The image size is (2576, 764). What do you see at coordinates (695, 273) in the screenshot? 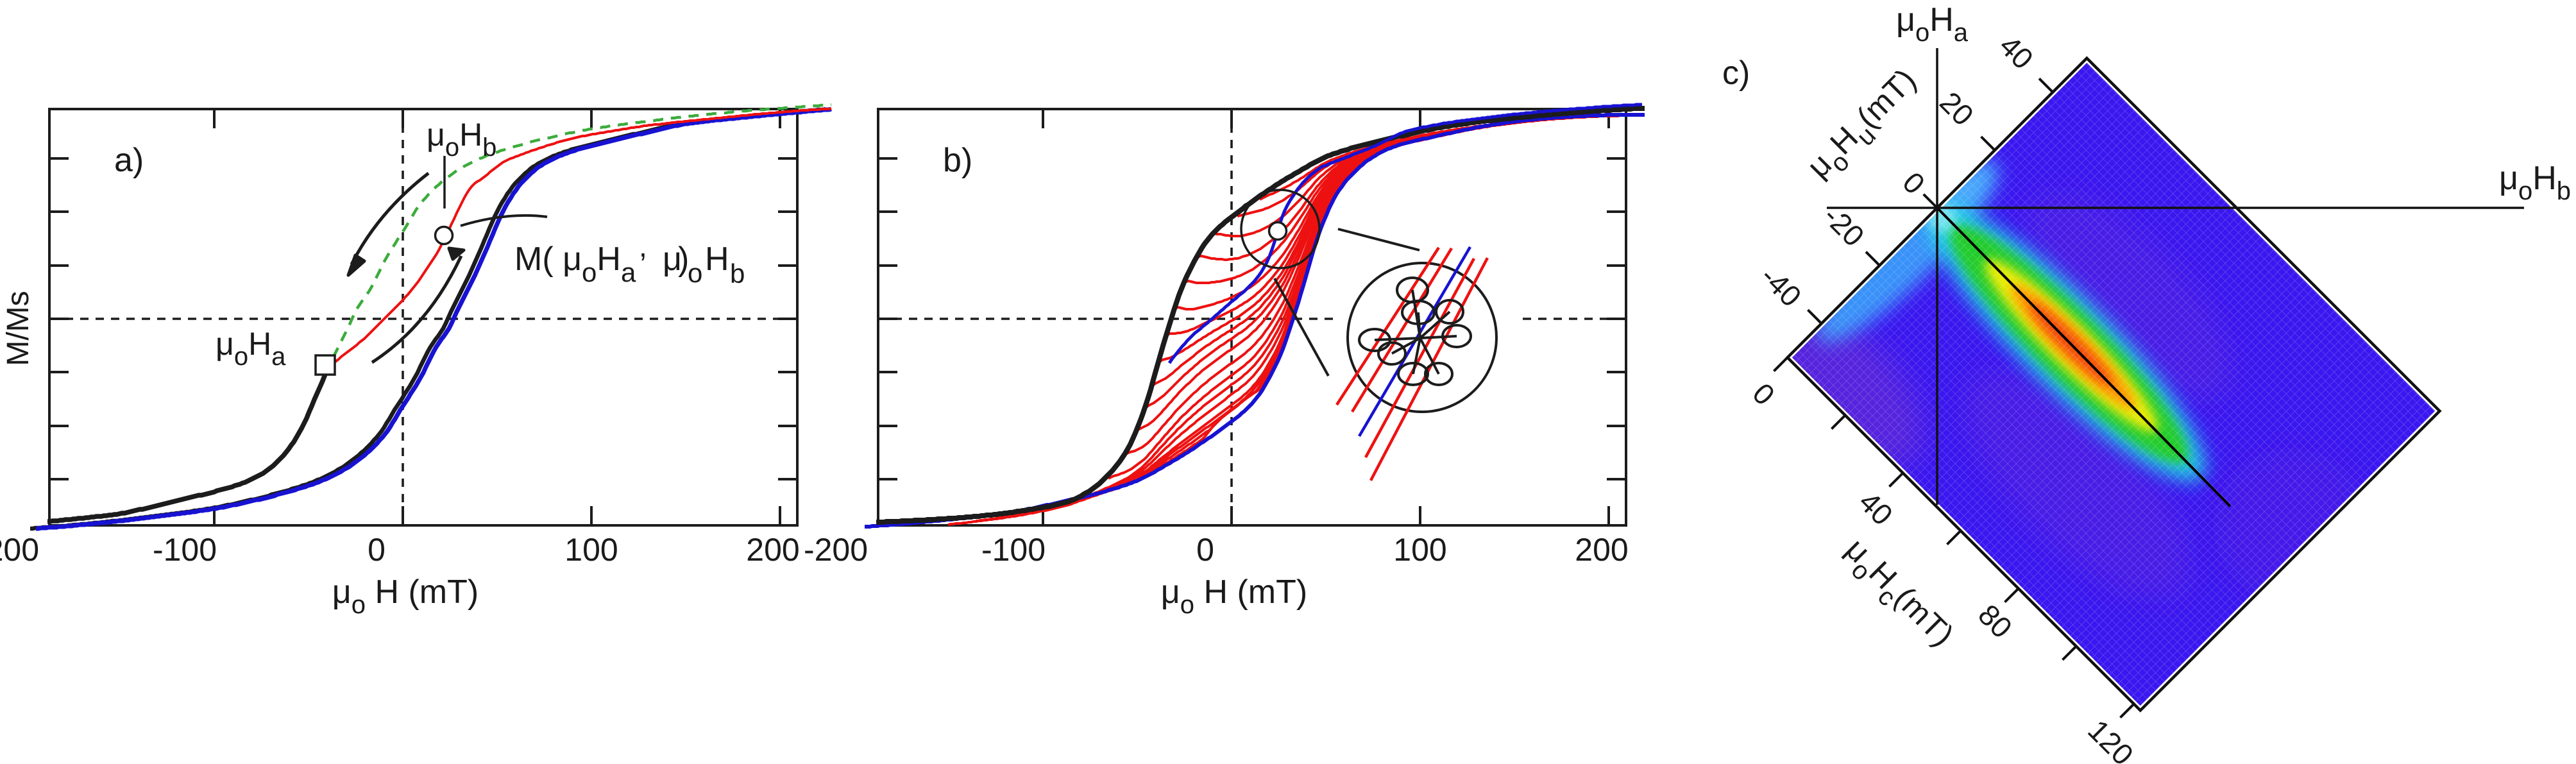
I see `svg-text: o` at bounding box center [695, 273].